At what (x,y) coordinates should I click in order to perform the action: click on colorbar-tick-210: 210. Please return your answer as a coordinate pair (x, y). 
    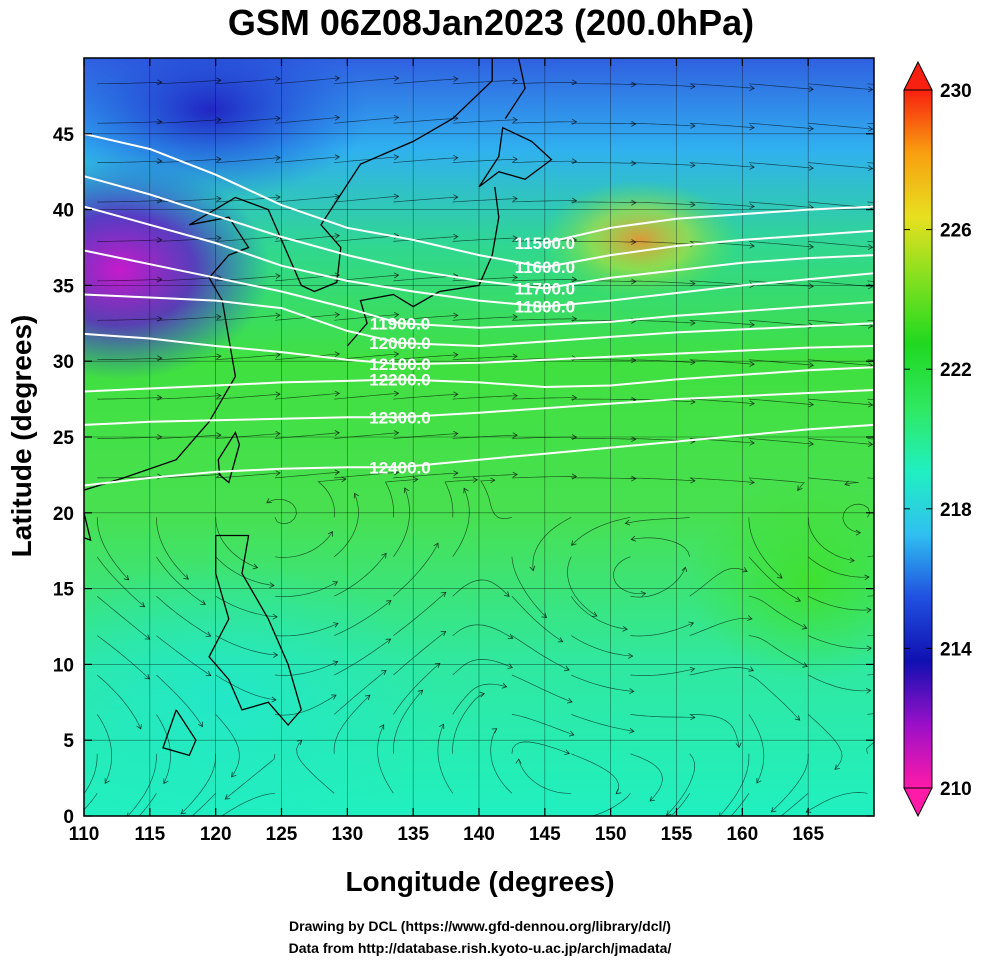
    Looking at the image, I should click on (938, 789).